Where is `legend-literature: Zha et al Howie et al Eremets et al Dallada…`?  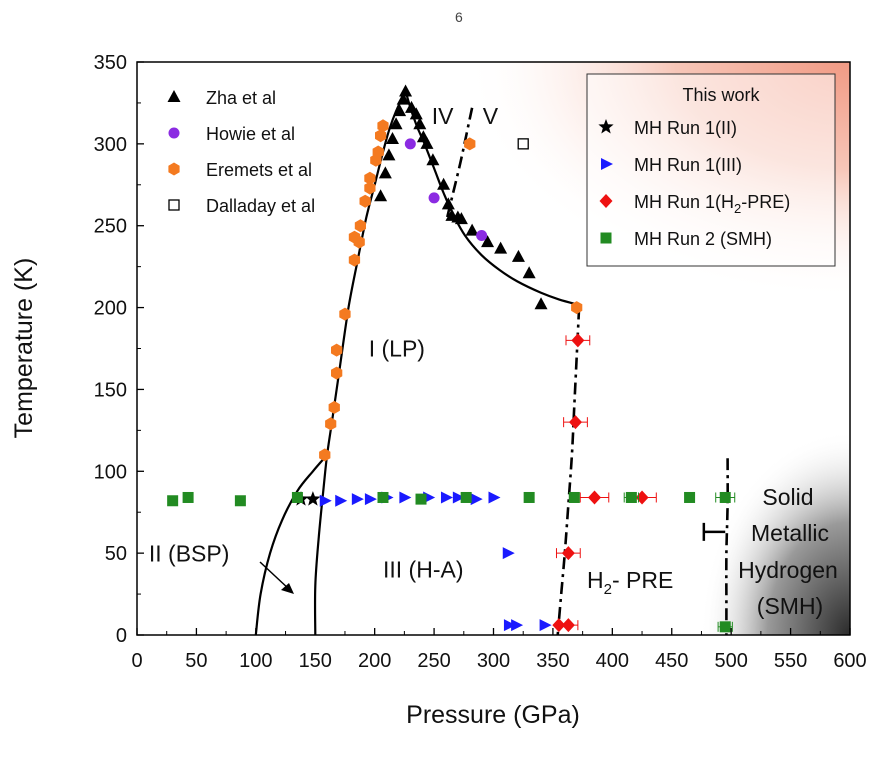
legend-literature: Zha et al Howie et al Eremets et al Dallada… is located at coordinates (241, 152).